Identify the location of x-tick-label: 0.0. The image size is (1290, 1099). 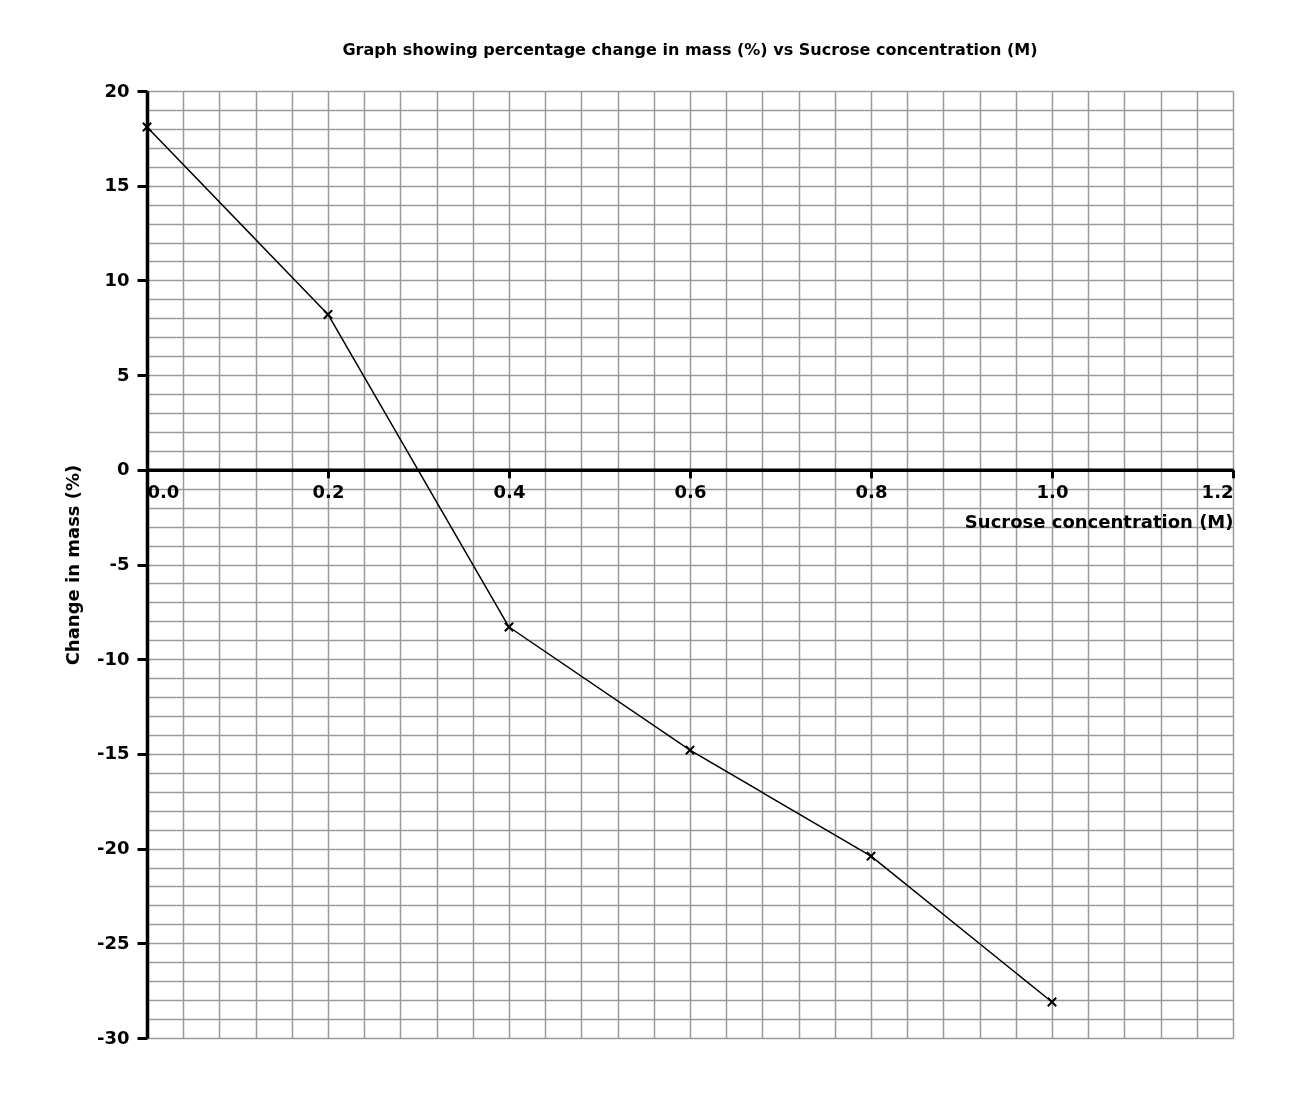
(163, 492).